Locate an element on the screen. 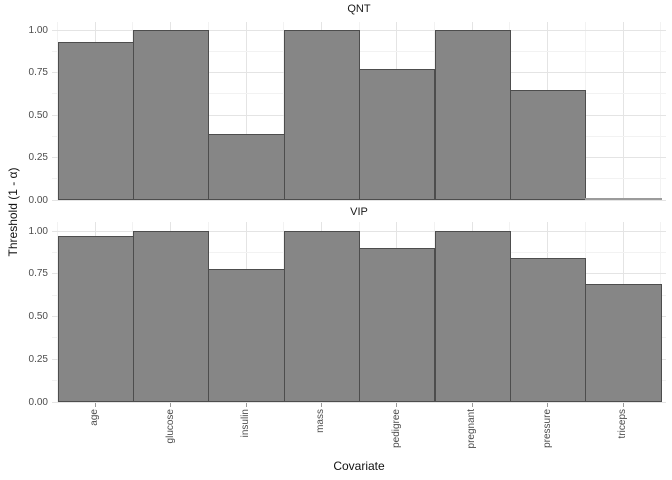 The height and width of the screenshot is (480, 672). x-tick-label-pregnant: pregnant is located at coordinates (472, 429).